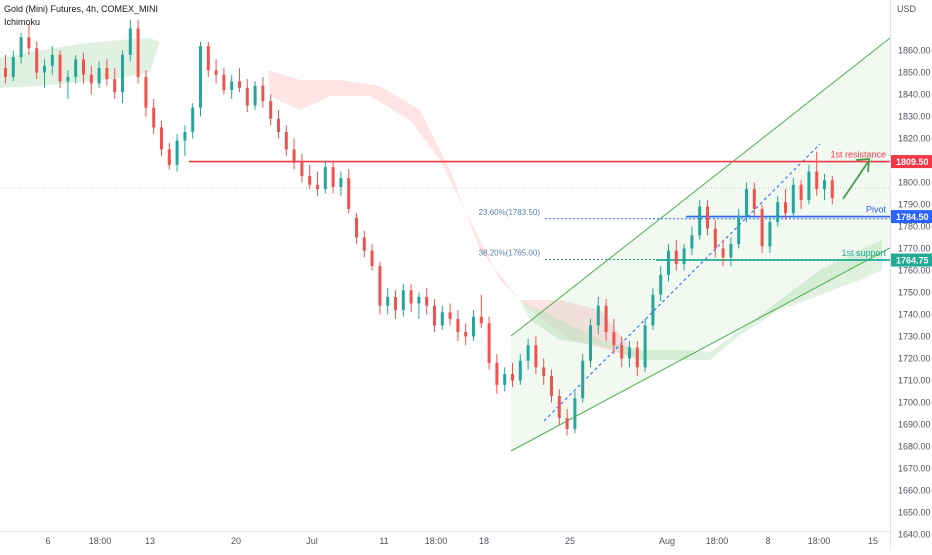  I want to click on time-tick-label: Jul, so click(312, 541).